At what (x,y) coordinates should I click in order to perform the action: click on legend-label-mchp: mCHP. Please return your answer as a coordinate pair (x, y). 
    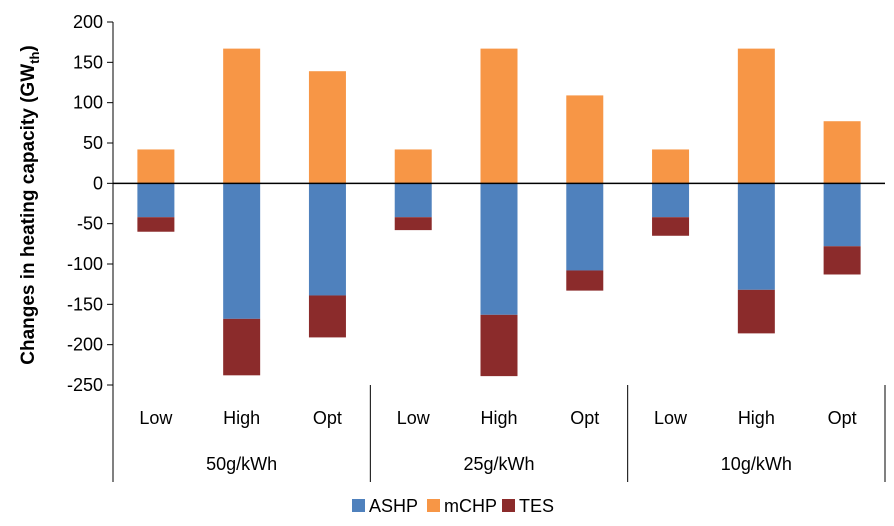
    Looking at the image, I should click on (470, 506).